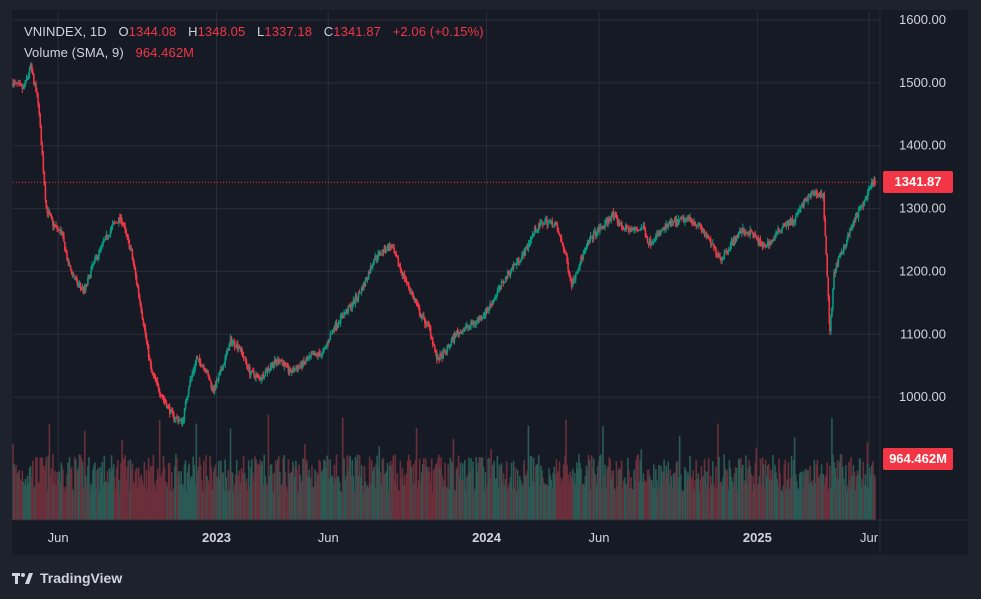  What do you see at coordinates (216, 537) in the screenshot?
I see `time-tick-label: 2023` at bounding box center [216, 537].